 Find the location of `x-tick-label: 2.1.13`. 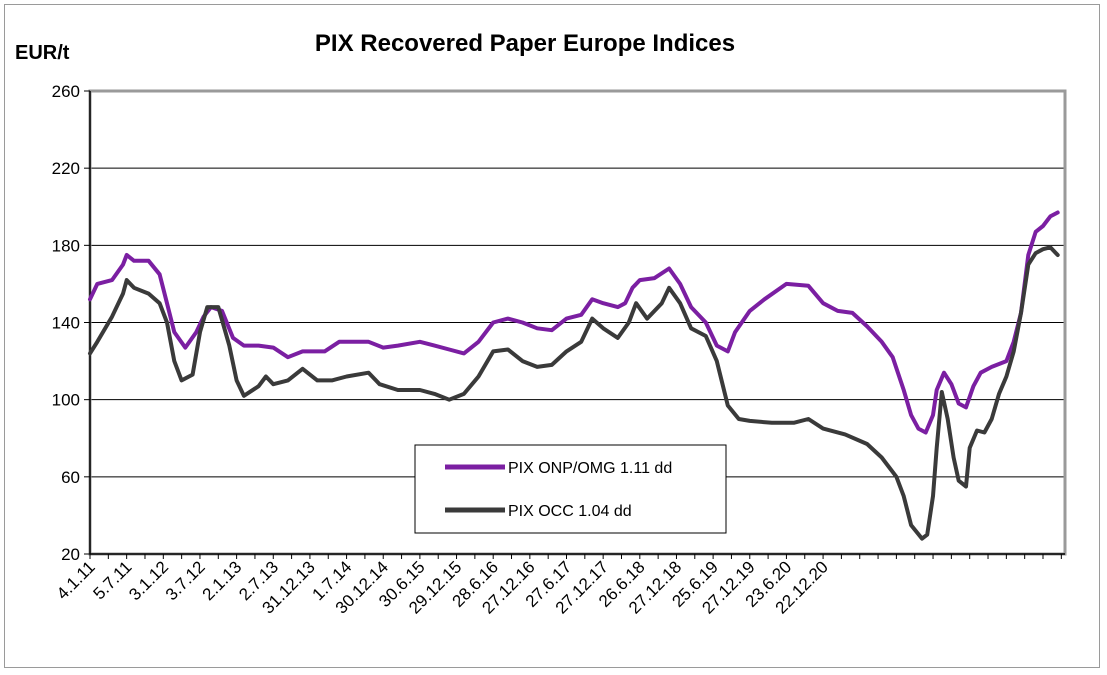

x-tick-label: 2.1.13 is located at coordinates (222, 580).